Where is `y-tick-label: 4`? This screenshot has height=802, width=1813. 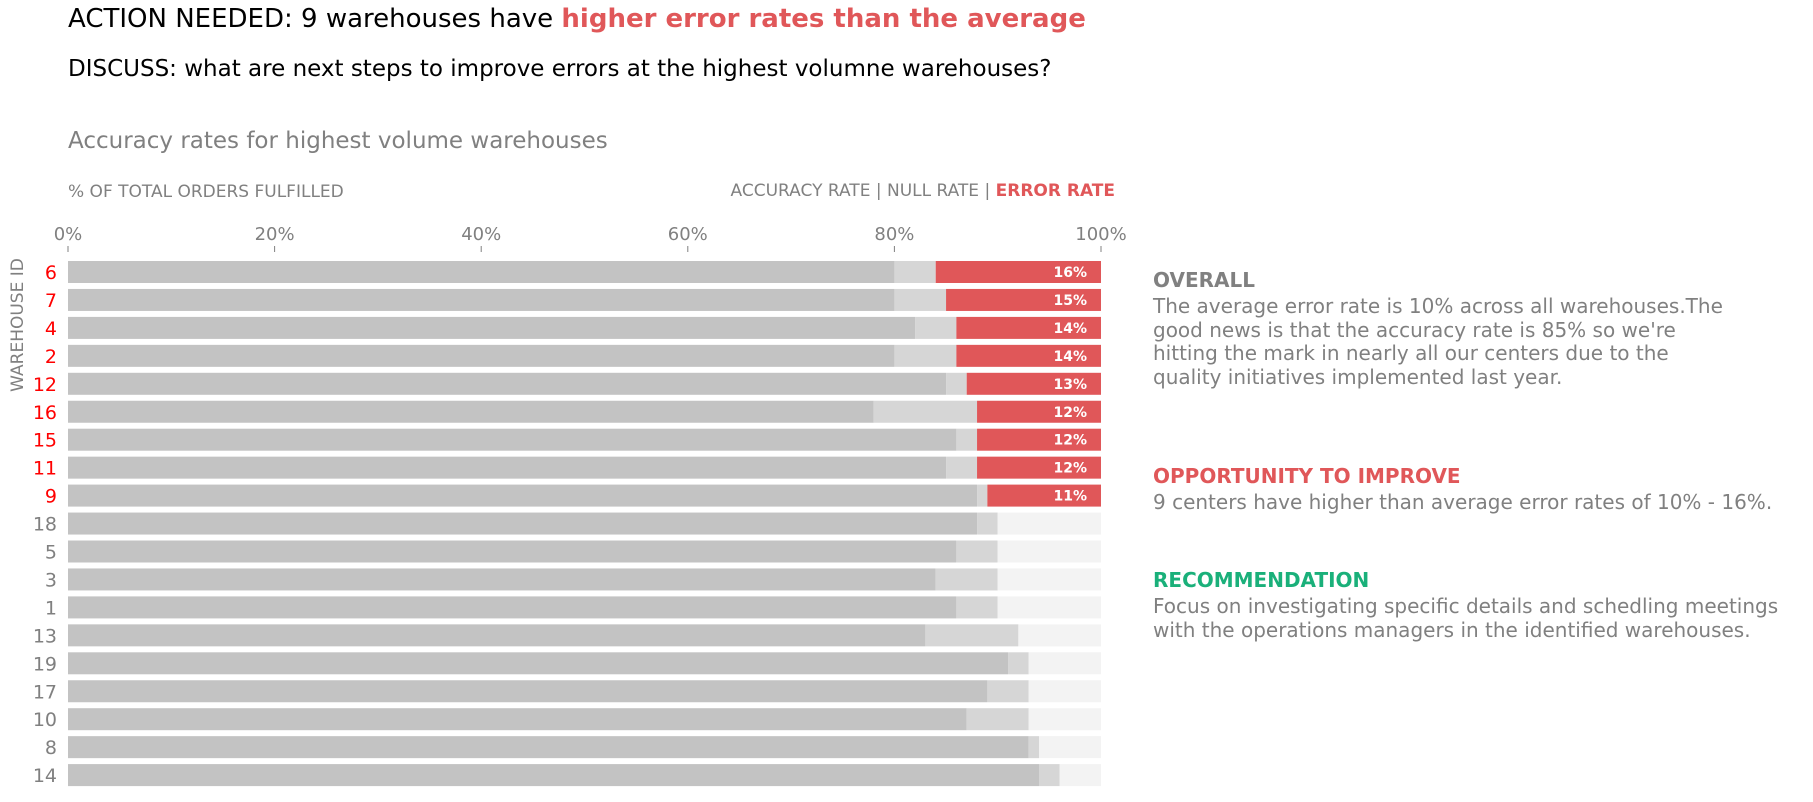 y-tick-label: 4 is located at coordinates (51, 329).